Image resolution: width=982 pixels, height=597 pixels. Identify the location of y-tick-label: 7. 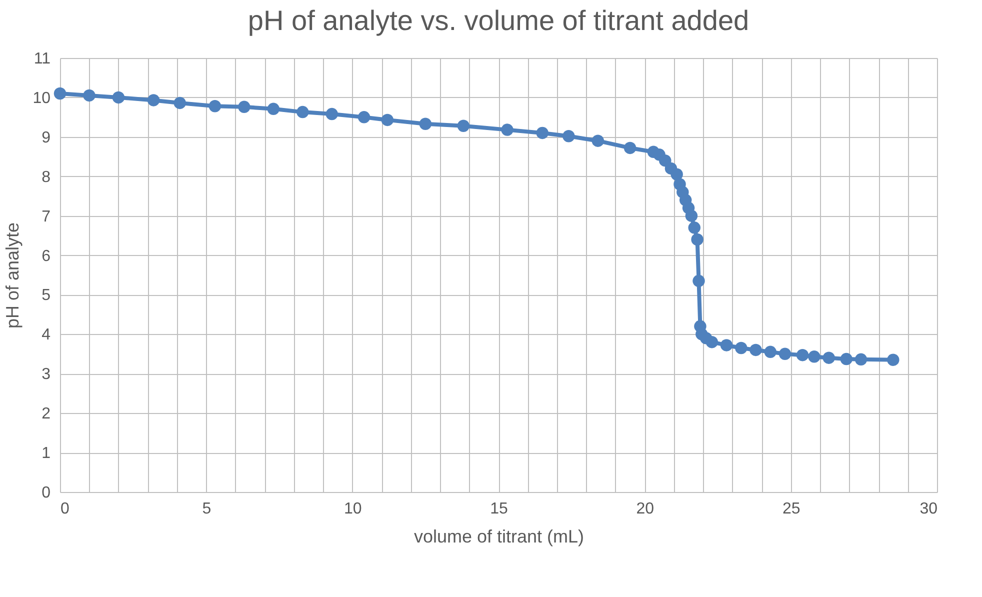
(46, 217).